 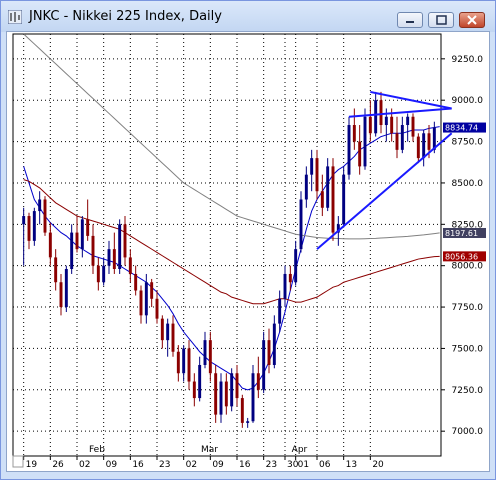 What do you see at coordinates (303, 465) in the screenshot?
I see `x-tick-label: 01` at bounding box center [303, 465].